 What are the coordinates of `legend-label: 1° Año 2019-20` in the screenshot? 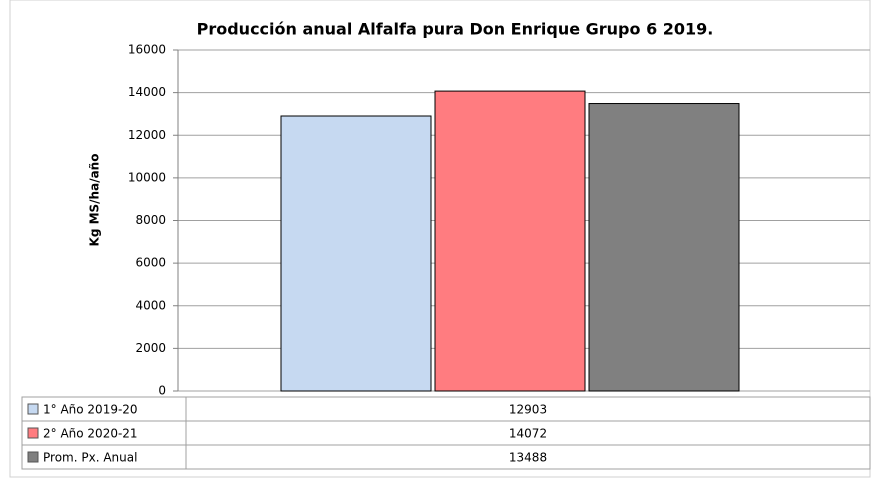 It's located at (90, 410).